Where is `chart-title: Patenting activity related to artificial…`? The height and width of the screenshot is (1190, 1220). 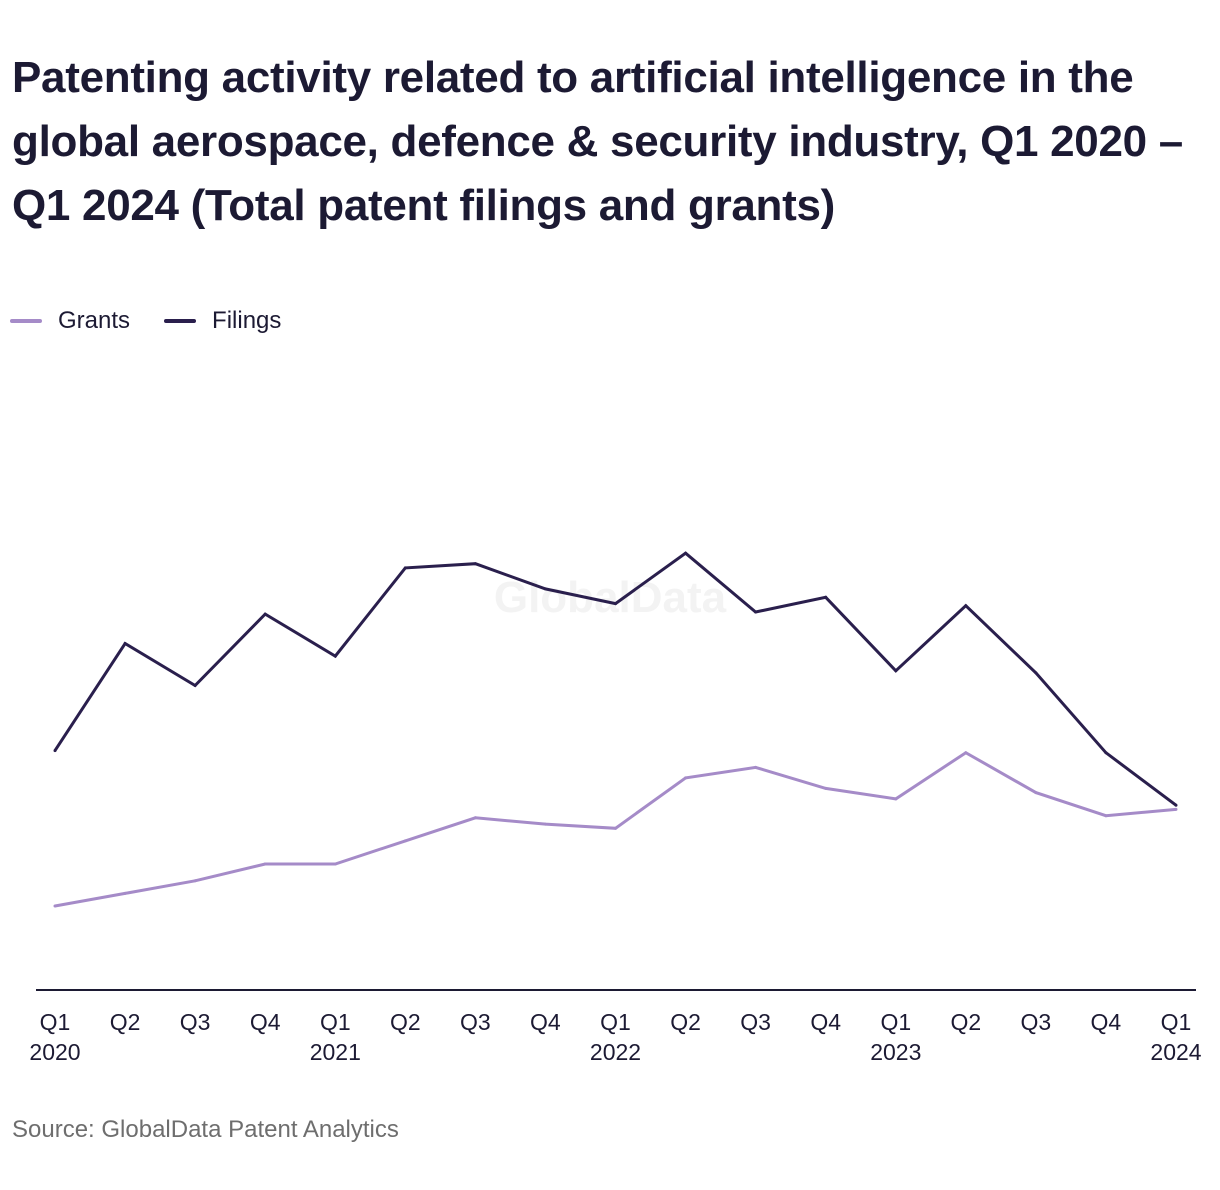 chart-title: Patenting activity related to artificial… is located at coordinates (597, 141).